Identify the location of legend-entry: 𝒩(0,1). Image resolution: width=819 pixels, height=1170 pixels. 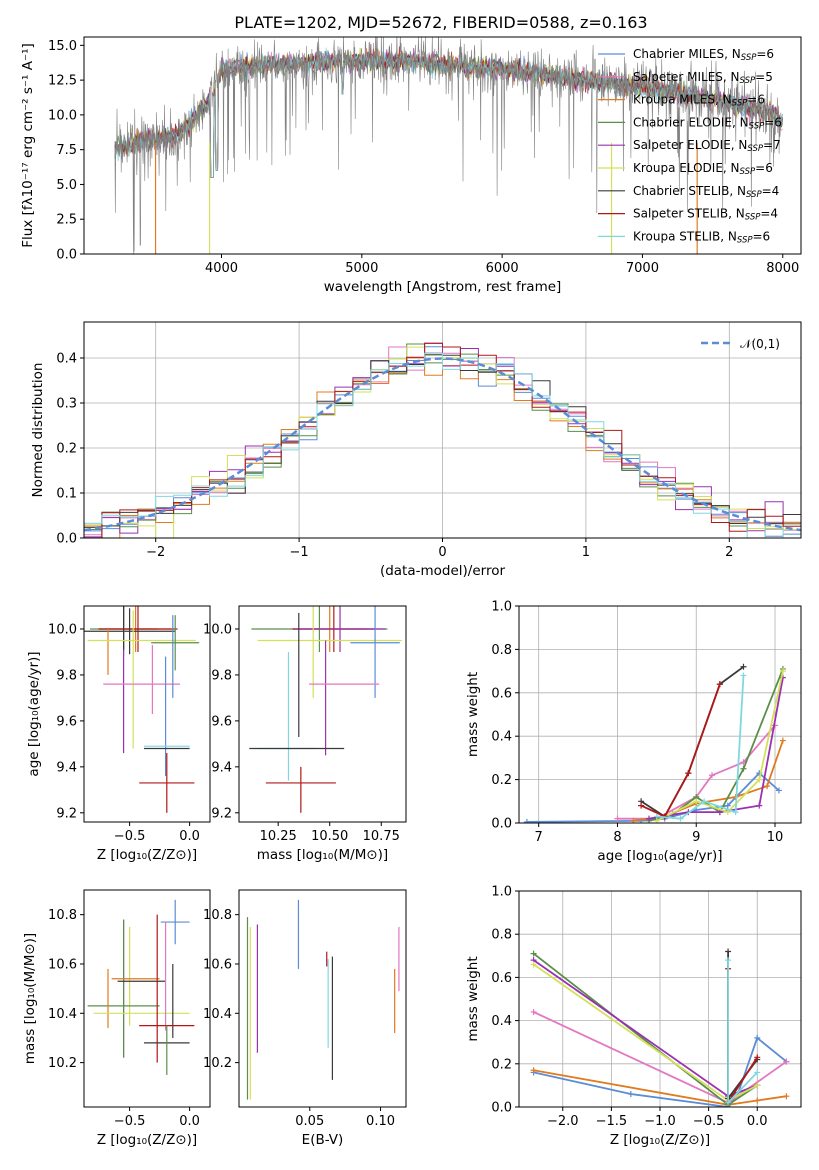
(760, 344).